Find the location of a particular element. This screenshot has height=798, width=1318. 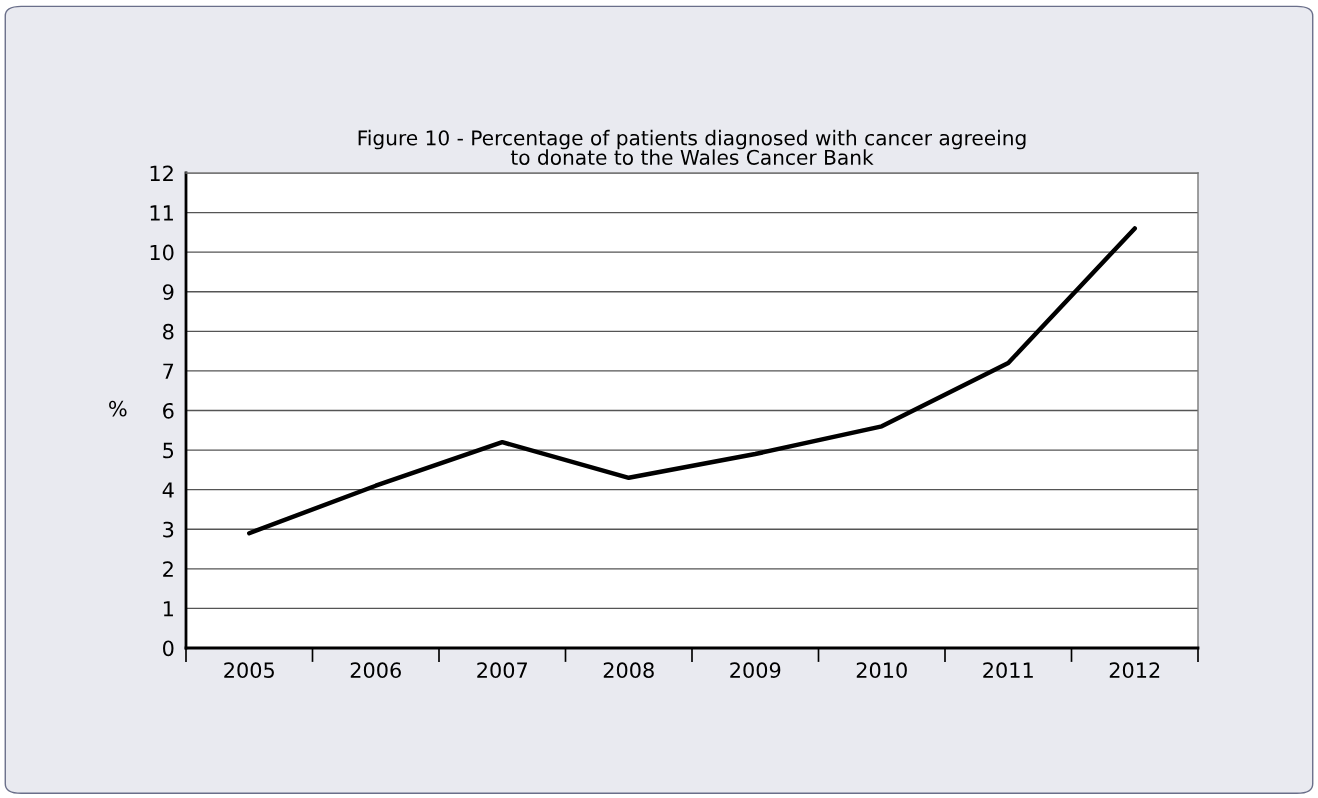

y-tick-label: 7 is located at coordinates (168, 371).